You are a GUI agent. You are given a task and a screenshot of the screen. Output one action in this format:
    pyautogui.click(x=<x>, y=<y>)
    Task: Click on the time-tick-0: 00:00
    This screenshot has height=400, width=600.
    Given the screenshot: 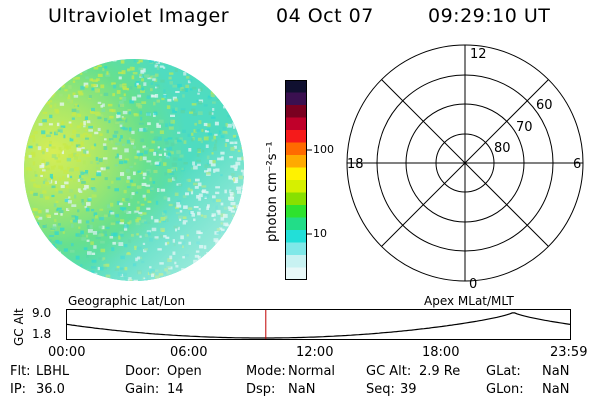 What is the action you would take?
    pyautogui.click(x=67, y=352)
    